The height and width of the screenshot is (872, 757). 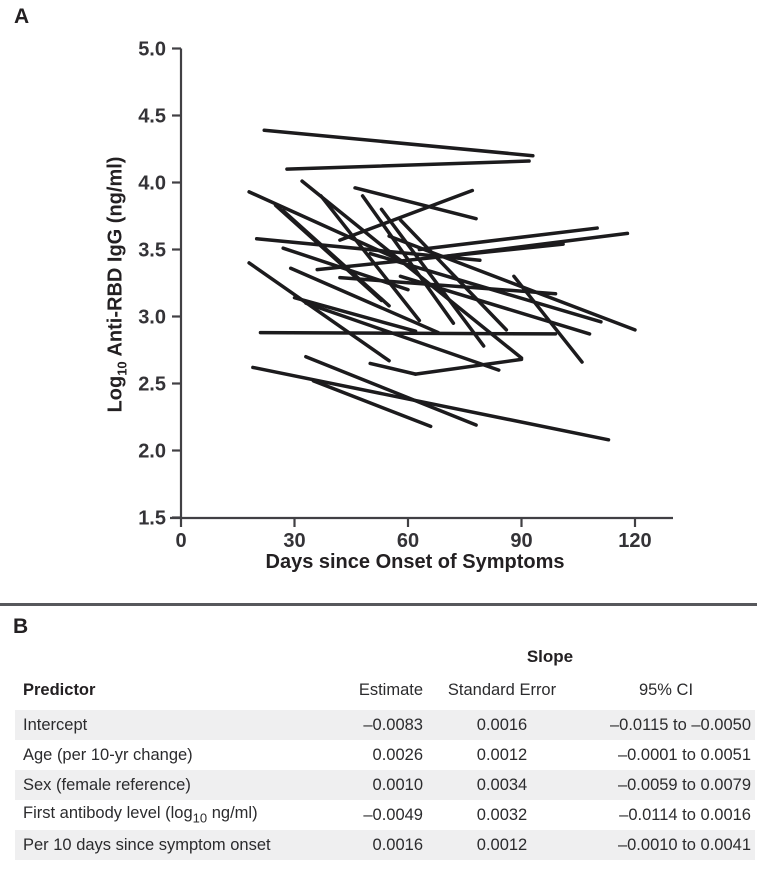 What do you see at coordinates (502, 724) in the screenshot?
I see `cell-standard-error: 0.0016` at bounding box center [502, 724].